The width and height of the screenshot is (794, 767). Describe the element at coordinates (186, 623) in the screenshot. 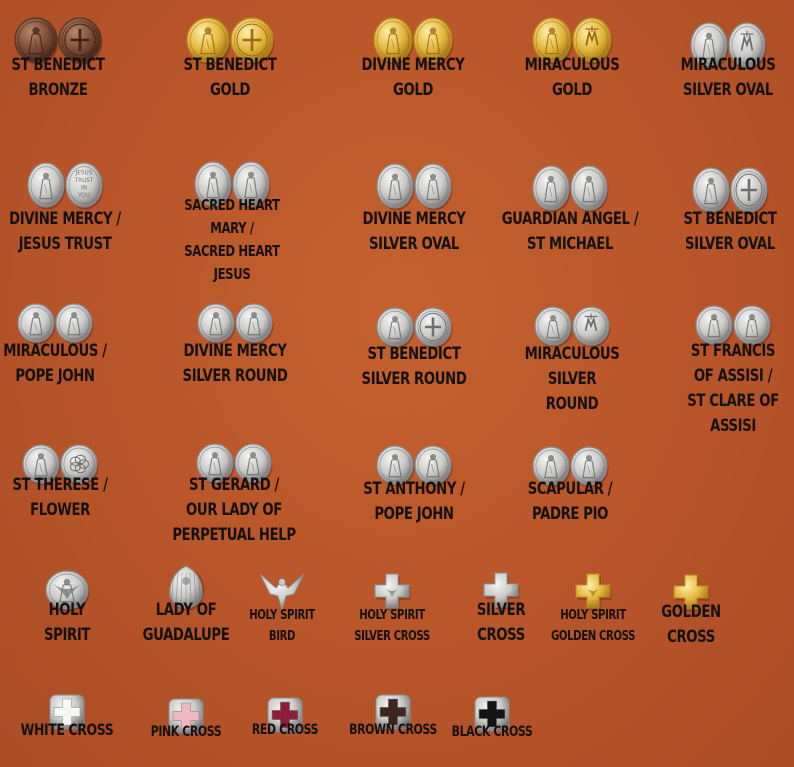

I see `product-caption: LADY OF GUADALUPE` at that location.